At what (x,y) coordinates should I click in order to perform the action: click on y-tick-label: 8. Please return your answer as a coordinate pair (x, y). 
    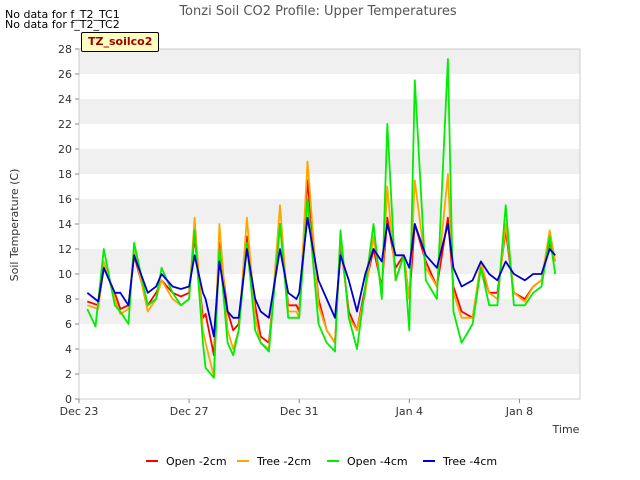
    Looking at the image, I should click on (68, 299).